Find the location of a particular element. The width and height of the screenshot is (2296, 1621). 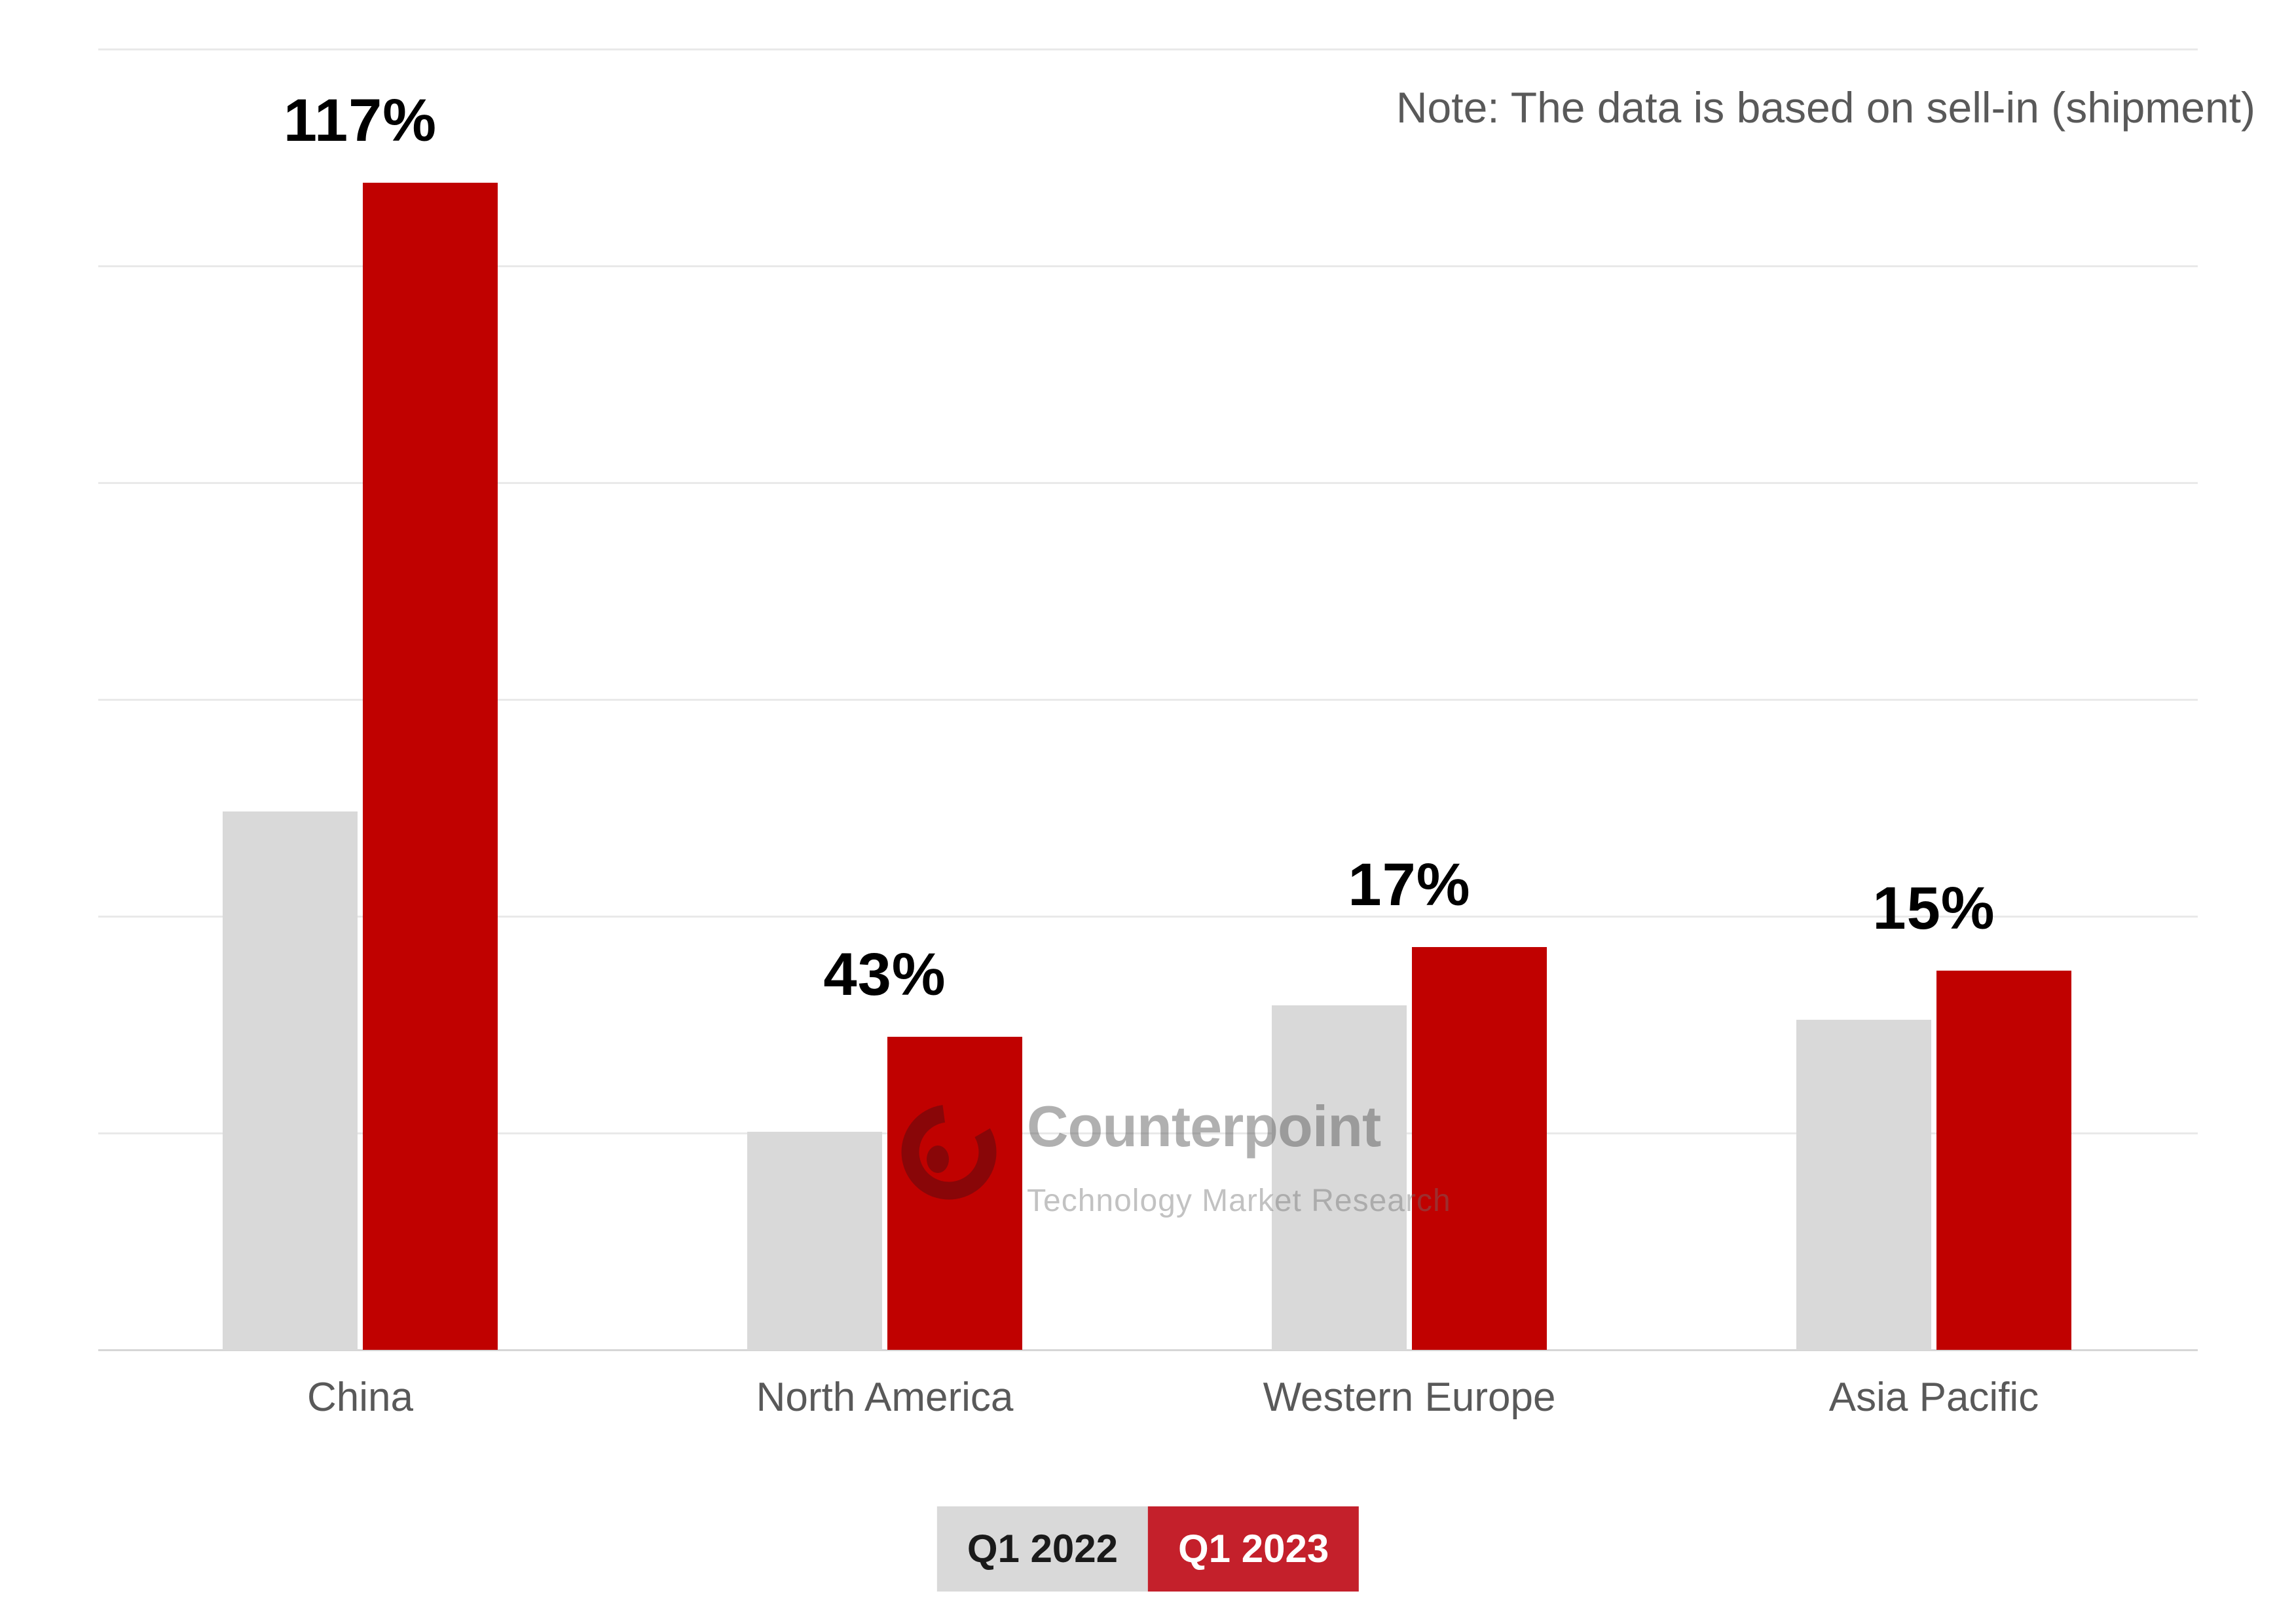

watermark-text: Counterpoint Technology Market Research is located at coordinates (1239, 1157).